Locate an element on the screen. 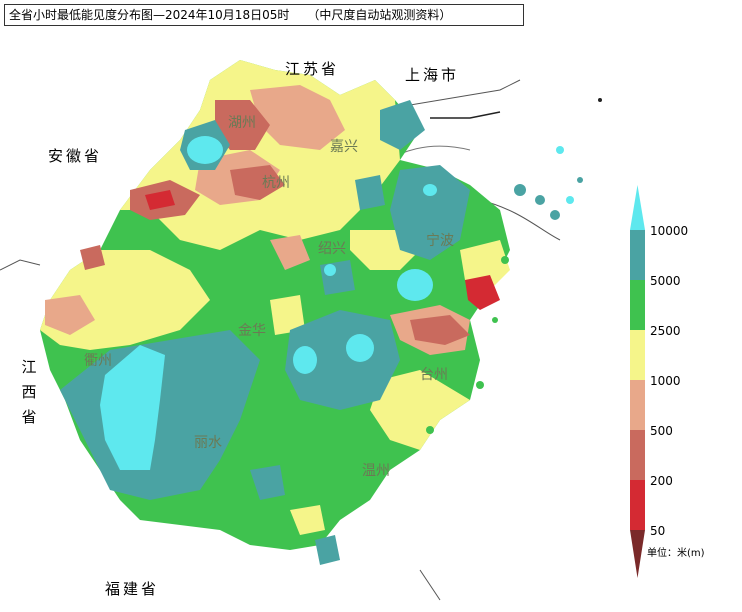  label-jiangsu: 江苏省 is located at coordinates (312, 69).